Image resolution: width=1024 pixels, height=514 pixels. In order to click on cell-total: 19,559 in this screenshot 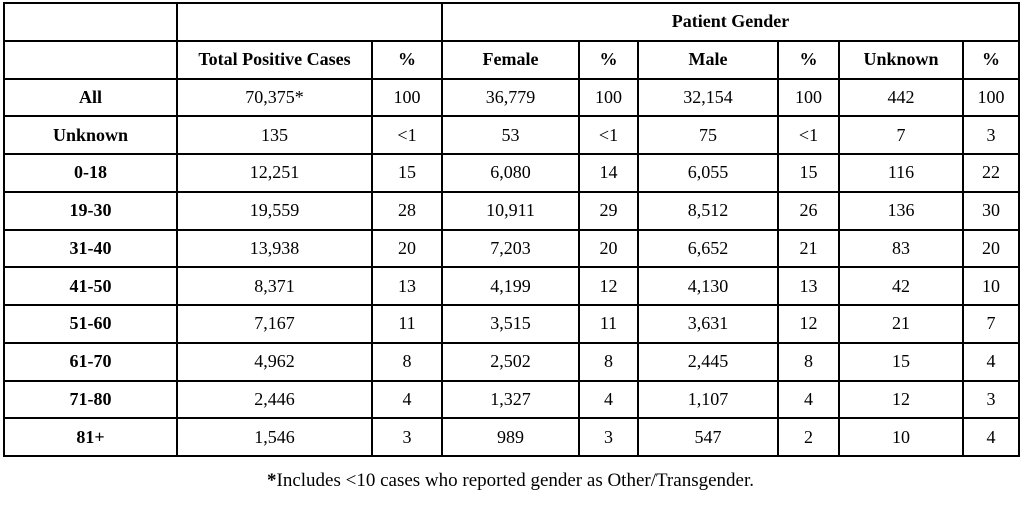, I will do `click(274, 210)`.